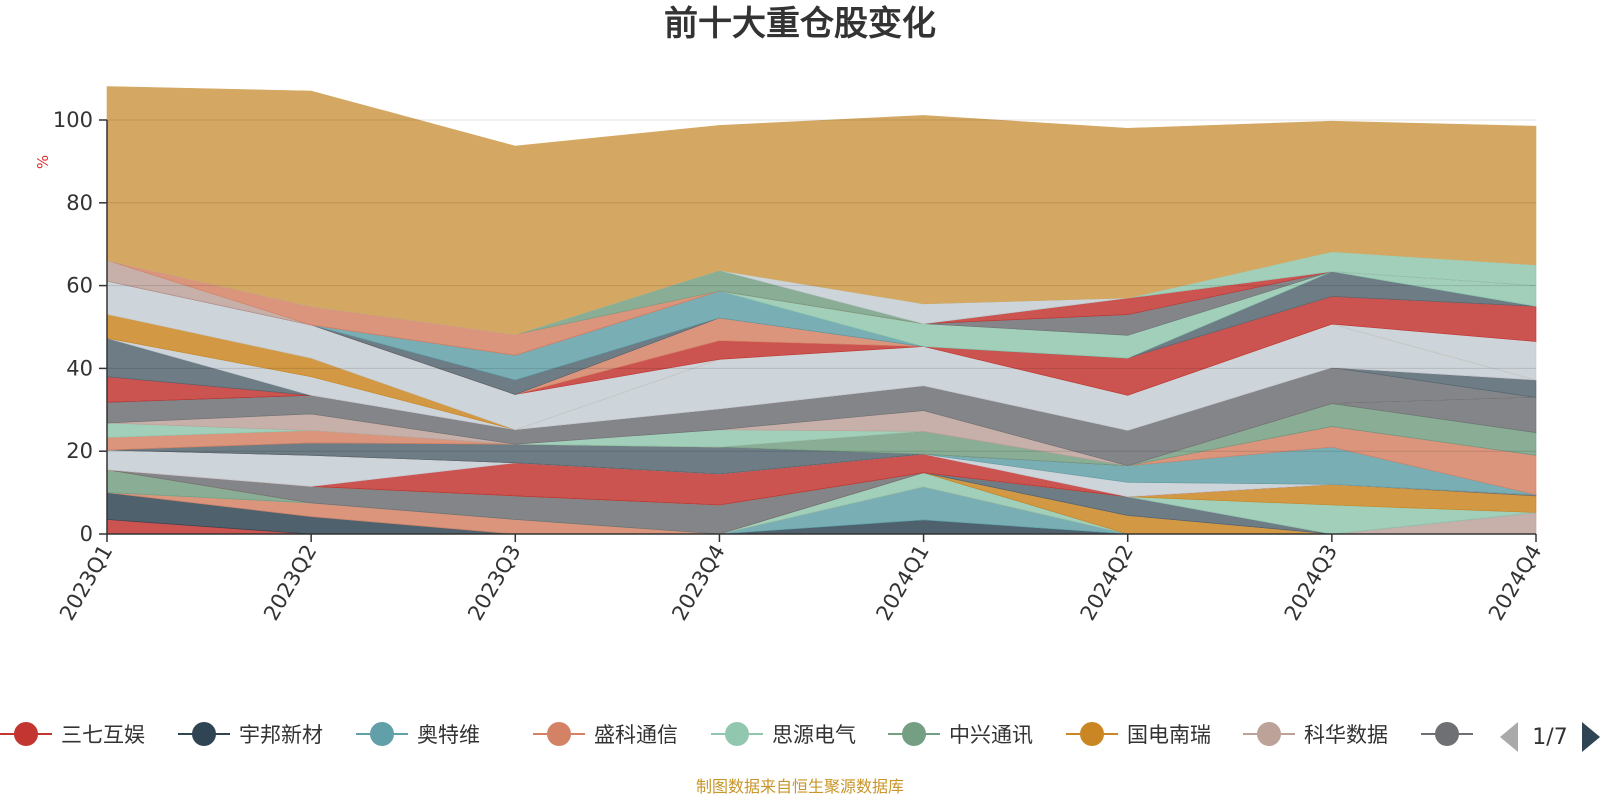 The height and width of the screenshot is (800, 1600). I want to click on legend-page-indicator: 1/7, so click(1549, 737).